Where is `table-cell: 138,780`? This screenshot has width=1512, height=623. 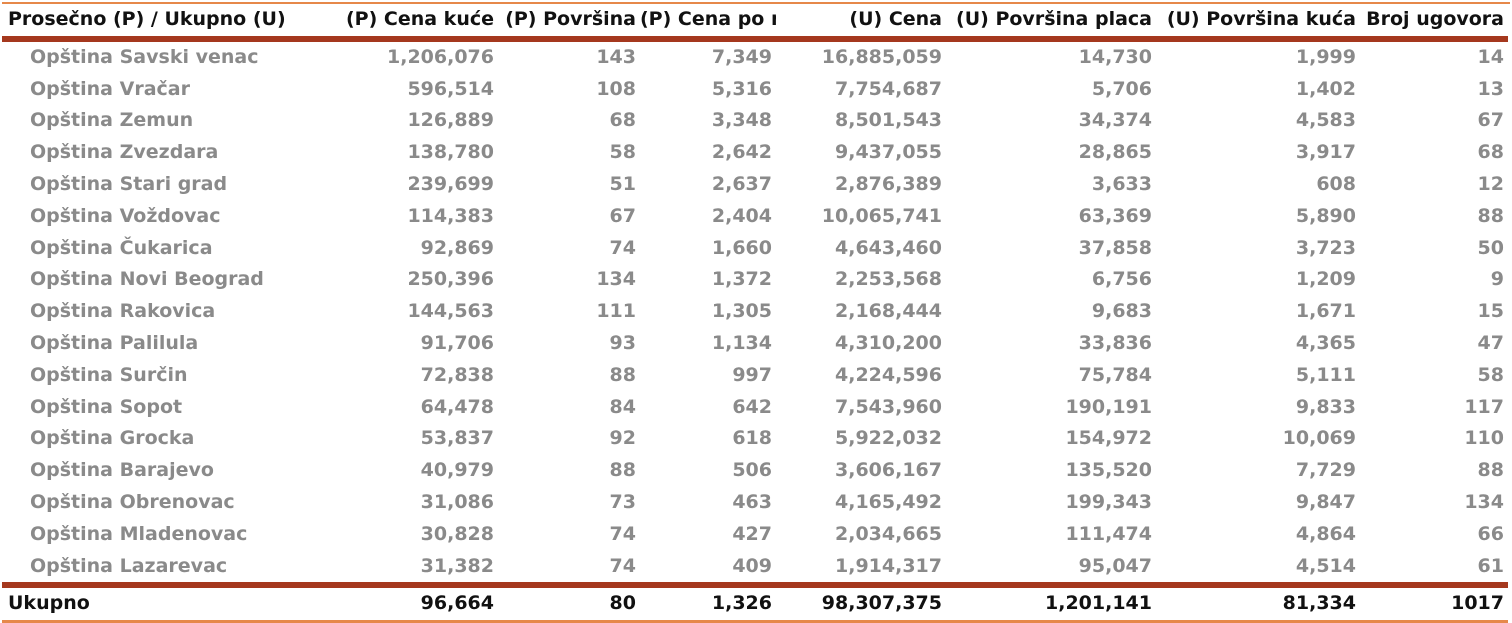
table-cell: 138,780 is located at coordinates (450, 152).